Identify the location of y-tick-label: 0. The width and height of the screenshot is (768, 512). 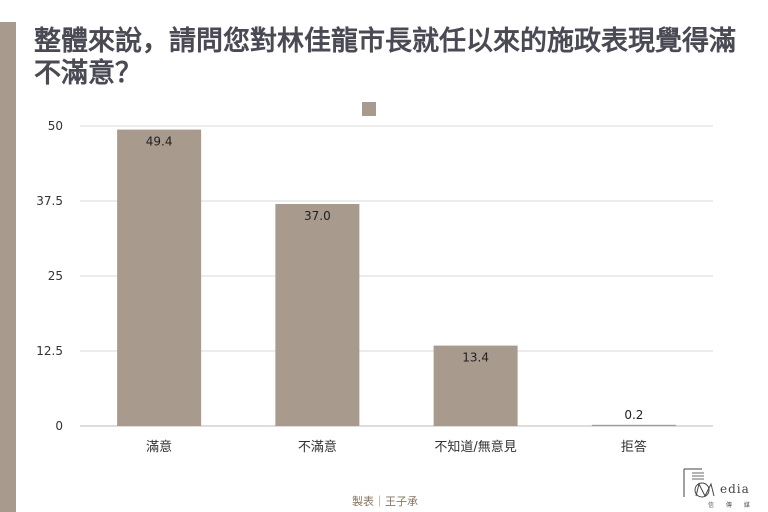
(59, 426).